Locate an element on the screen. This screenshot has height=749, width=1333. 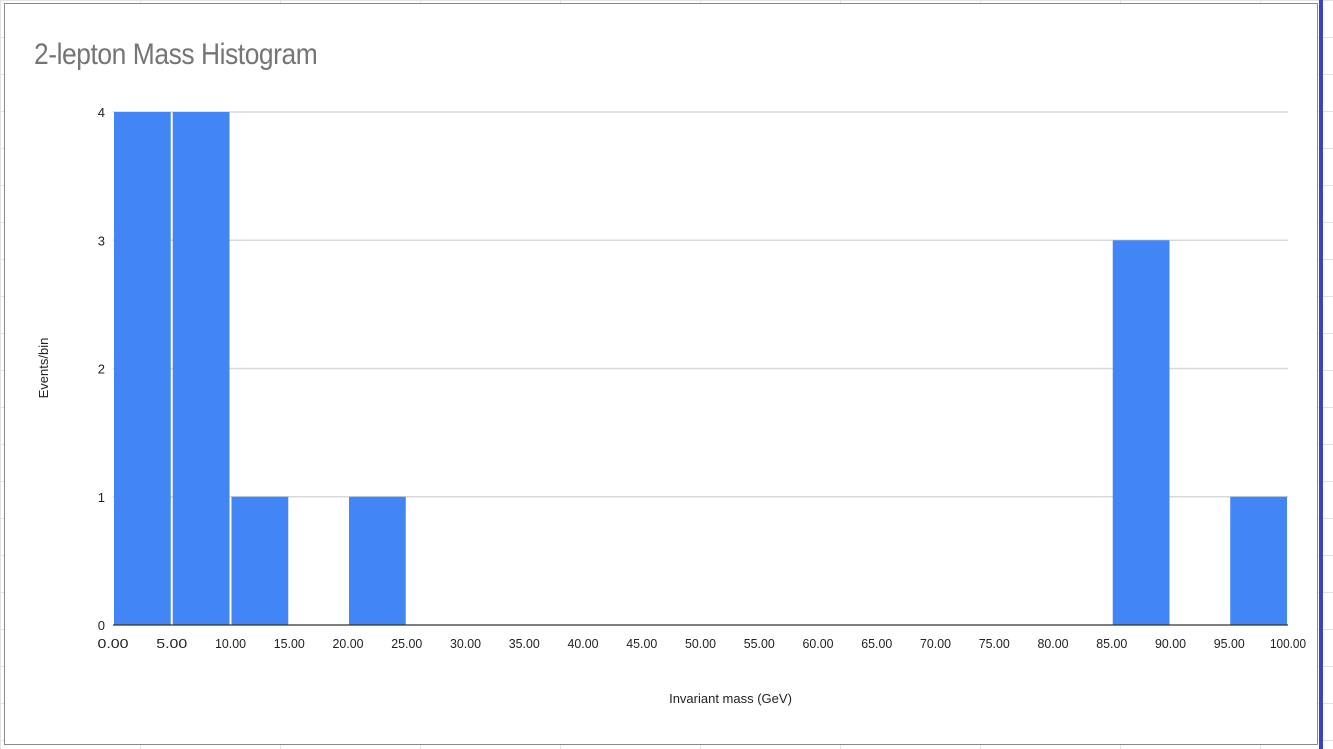
x-tick-label: 35.00 is located at coordinates (524, 643).